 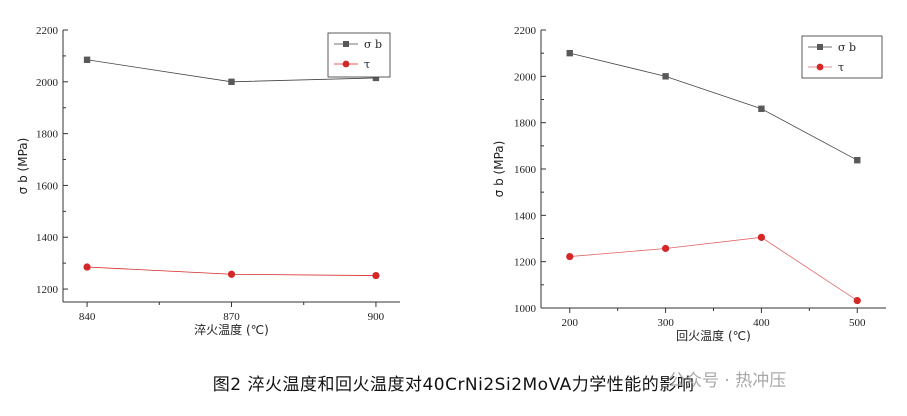 What do you see at coordinates (376, 317) in the screenshot?
I see `x-tick-label: 900` at bounding box center [376, 317].